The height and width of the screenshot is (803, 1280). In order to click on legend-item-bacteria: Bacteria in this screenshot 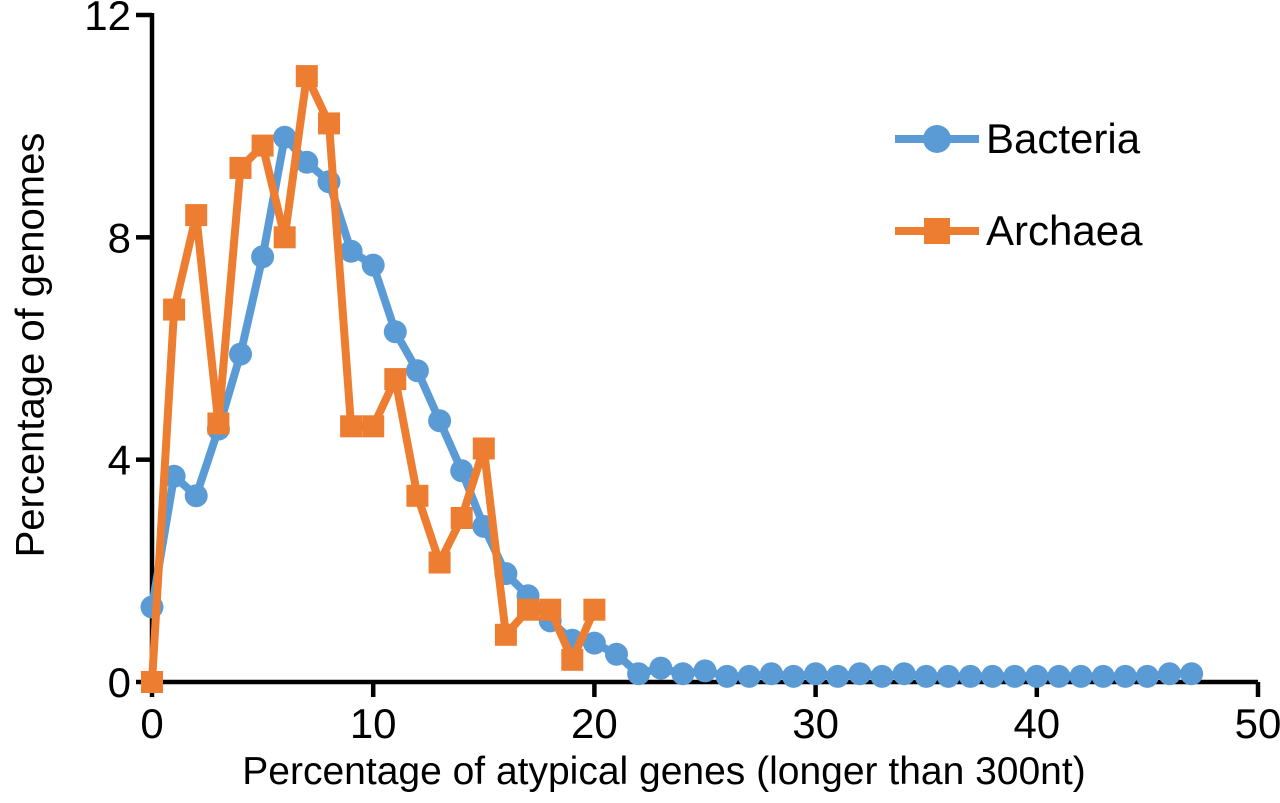, I will do `click(1018, 139)`.